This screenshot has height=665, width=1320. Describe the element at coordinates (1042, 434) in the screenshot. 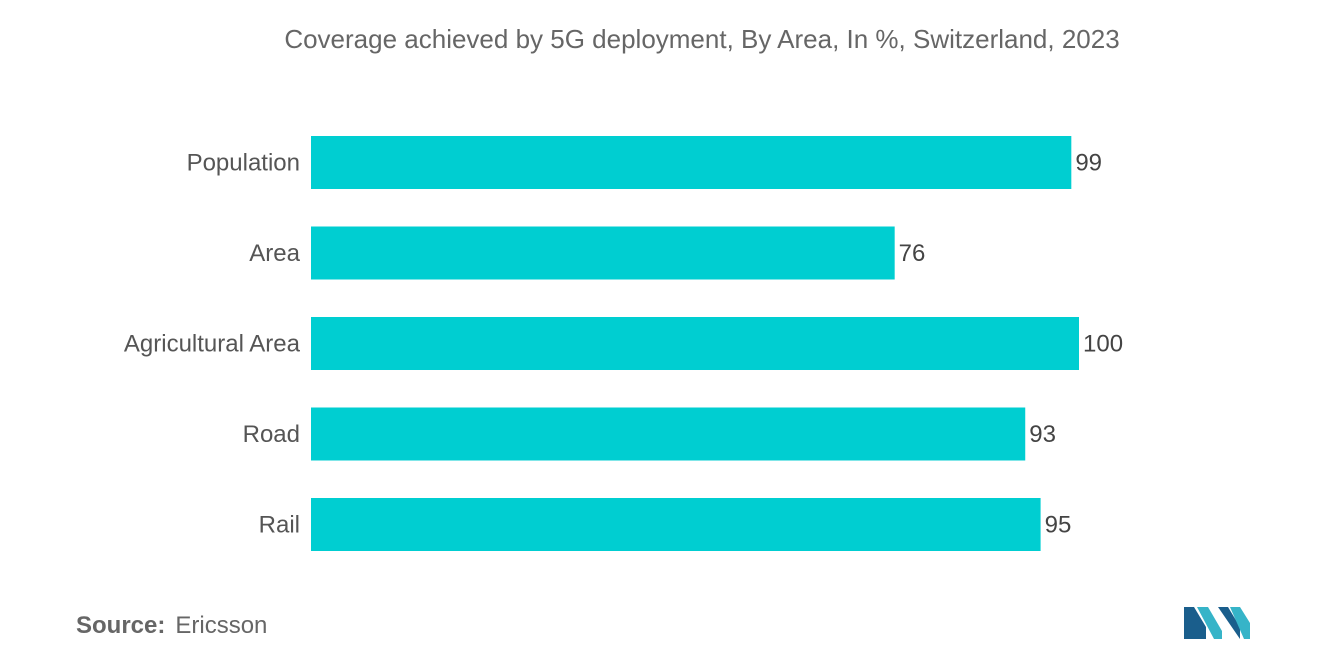

I see `value-label: 93` at that location.